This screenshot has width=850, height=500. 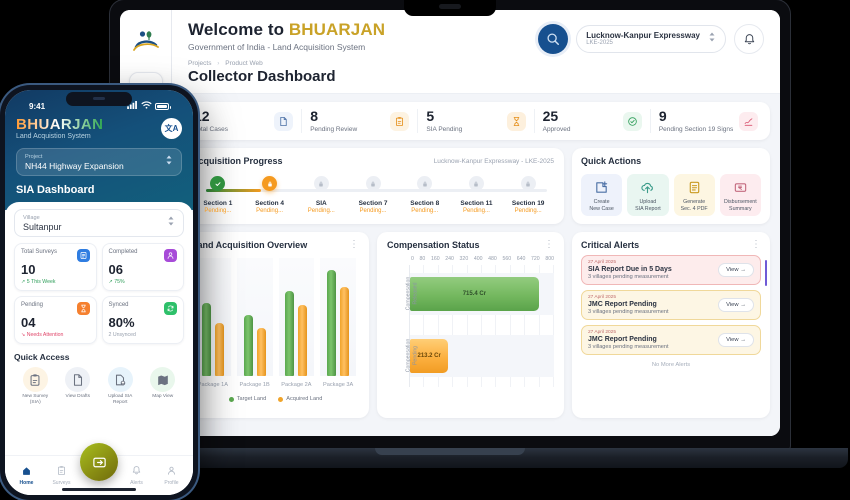 What do you see at coordinates (300, 399) in the screenshot?
I see `legend-item: Acquired Land` at bounding box center [300, 399].